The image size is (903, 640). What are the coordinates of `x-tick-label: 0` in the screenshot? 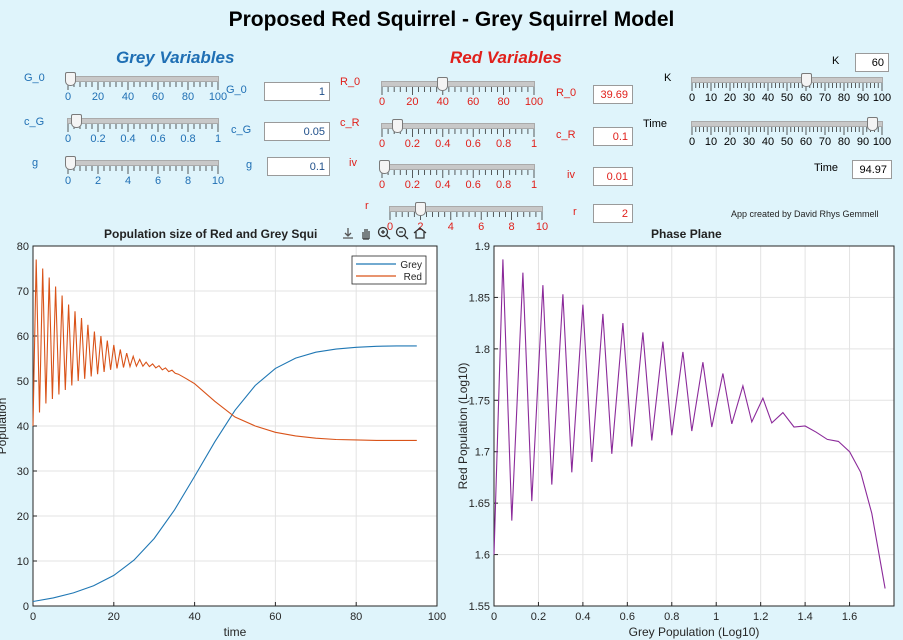 It's located at (494, 617).